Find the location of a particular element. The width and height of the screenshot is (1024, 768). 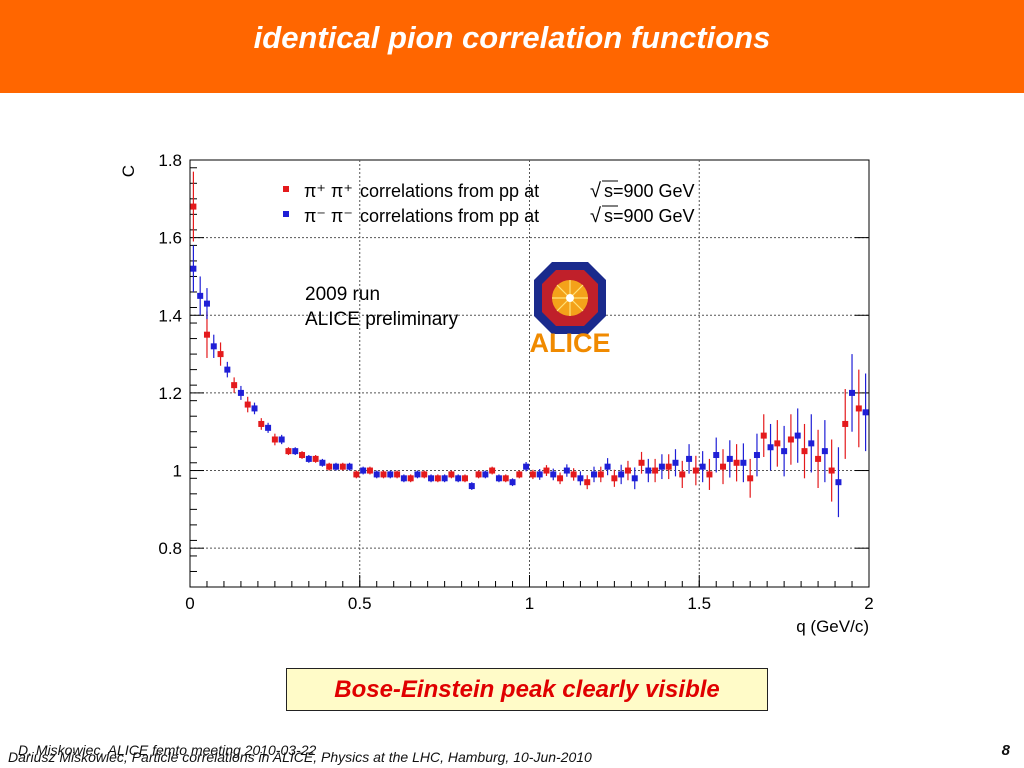

run-label: 2009 run is located at coordinates (342, 294).